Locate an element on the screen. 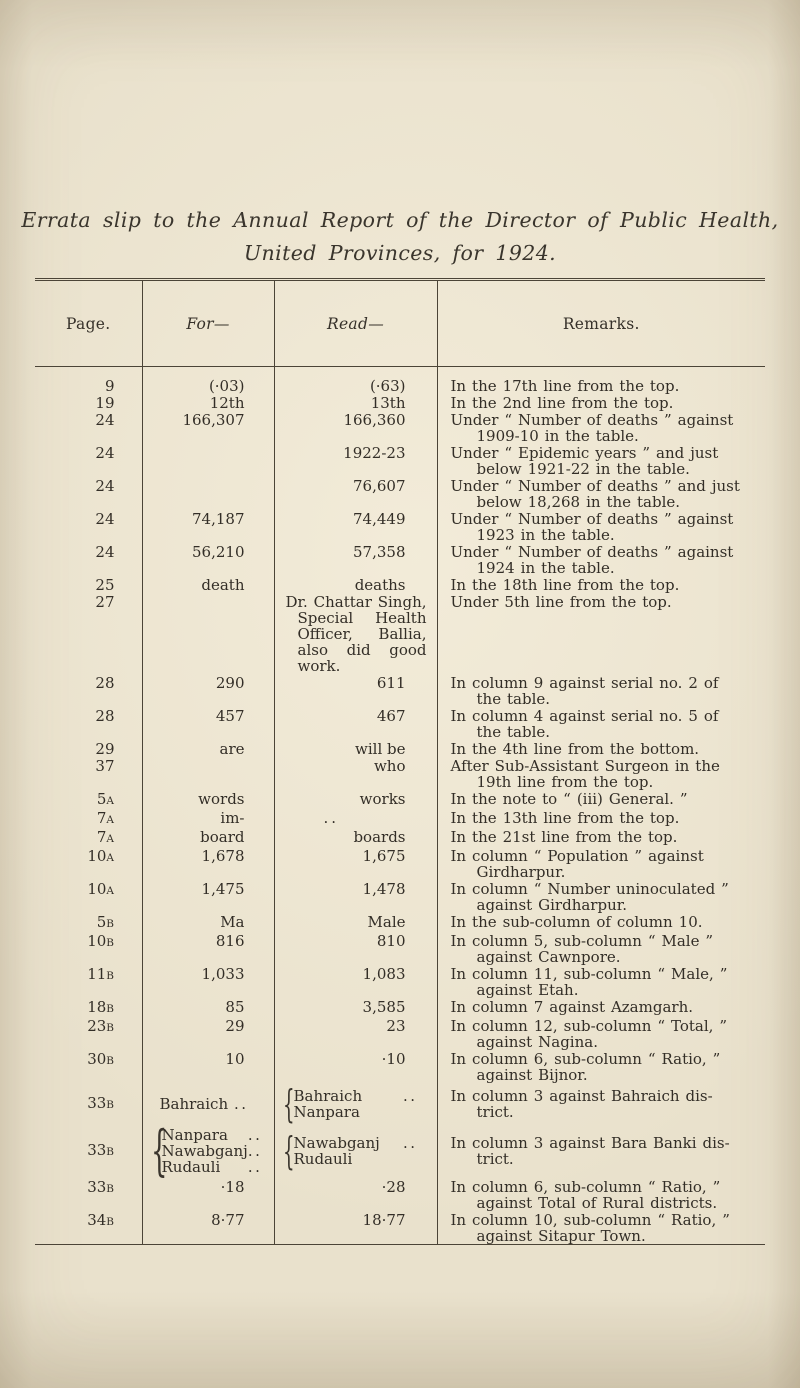 The image size is (800, 1388). for-cell: 816 is located at coordinates (208, 948).